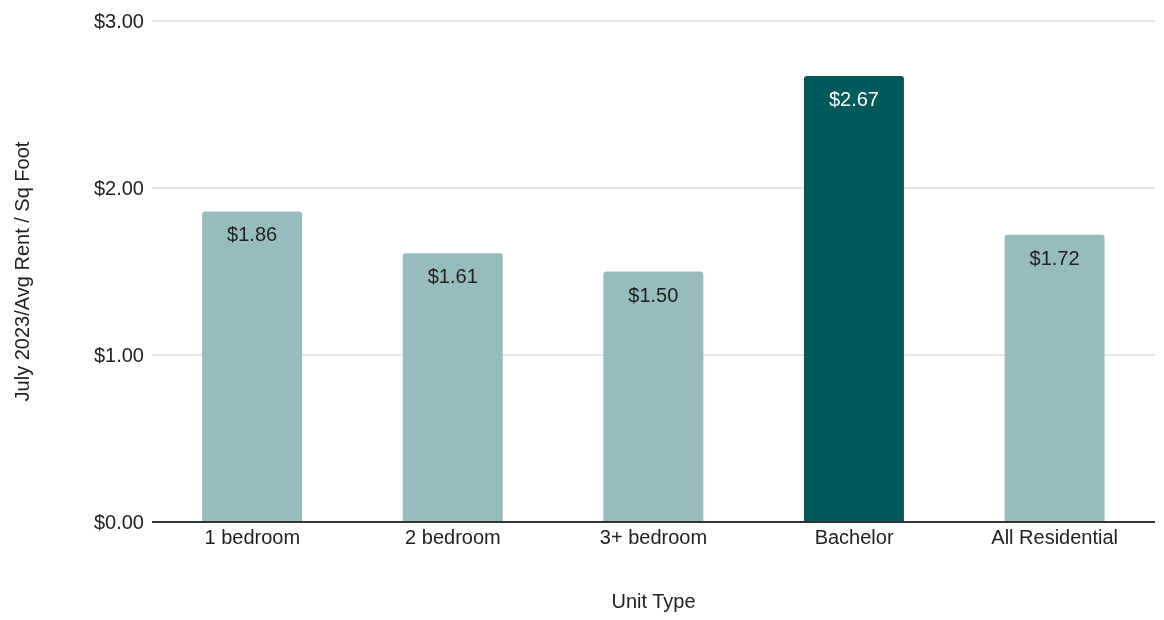  I want to click on x-tick-label: Bachelor, so click(854, 537).